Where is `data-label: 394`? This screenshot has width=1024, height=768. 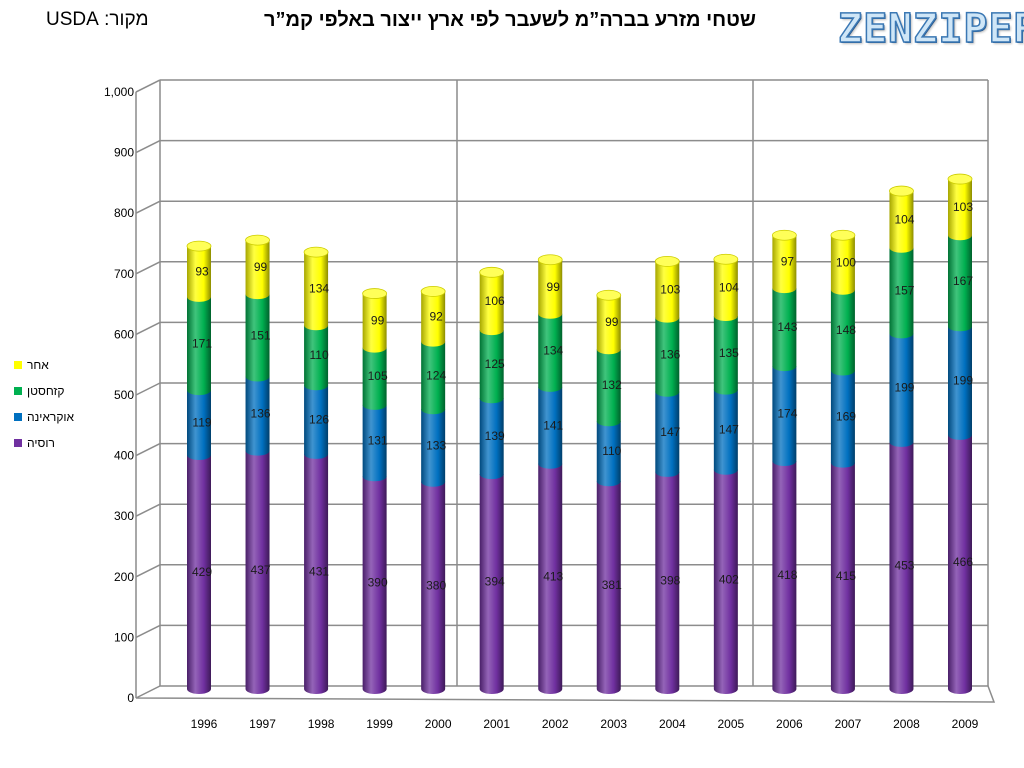
data-label: 394 is located at coordinates (495, 582).